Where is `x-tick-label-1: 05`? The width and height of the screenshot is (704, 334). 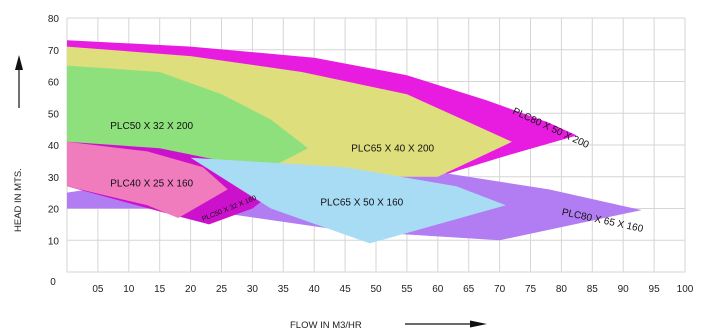 x-tick-label-1: 05 is located at coordinates (98, 289).